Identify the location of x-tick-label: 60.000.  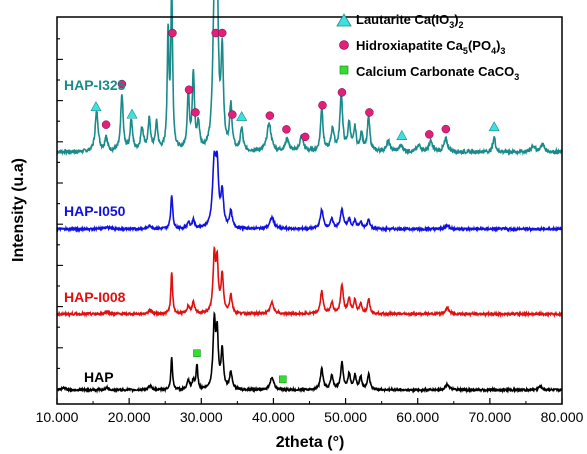
(417, 417).